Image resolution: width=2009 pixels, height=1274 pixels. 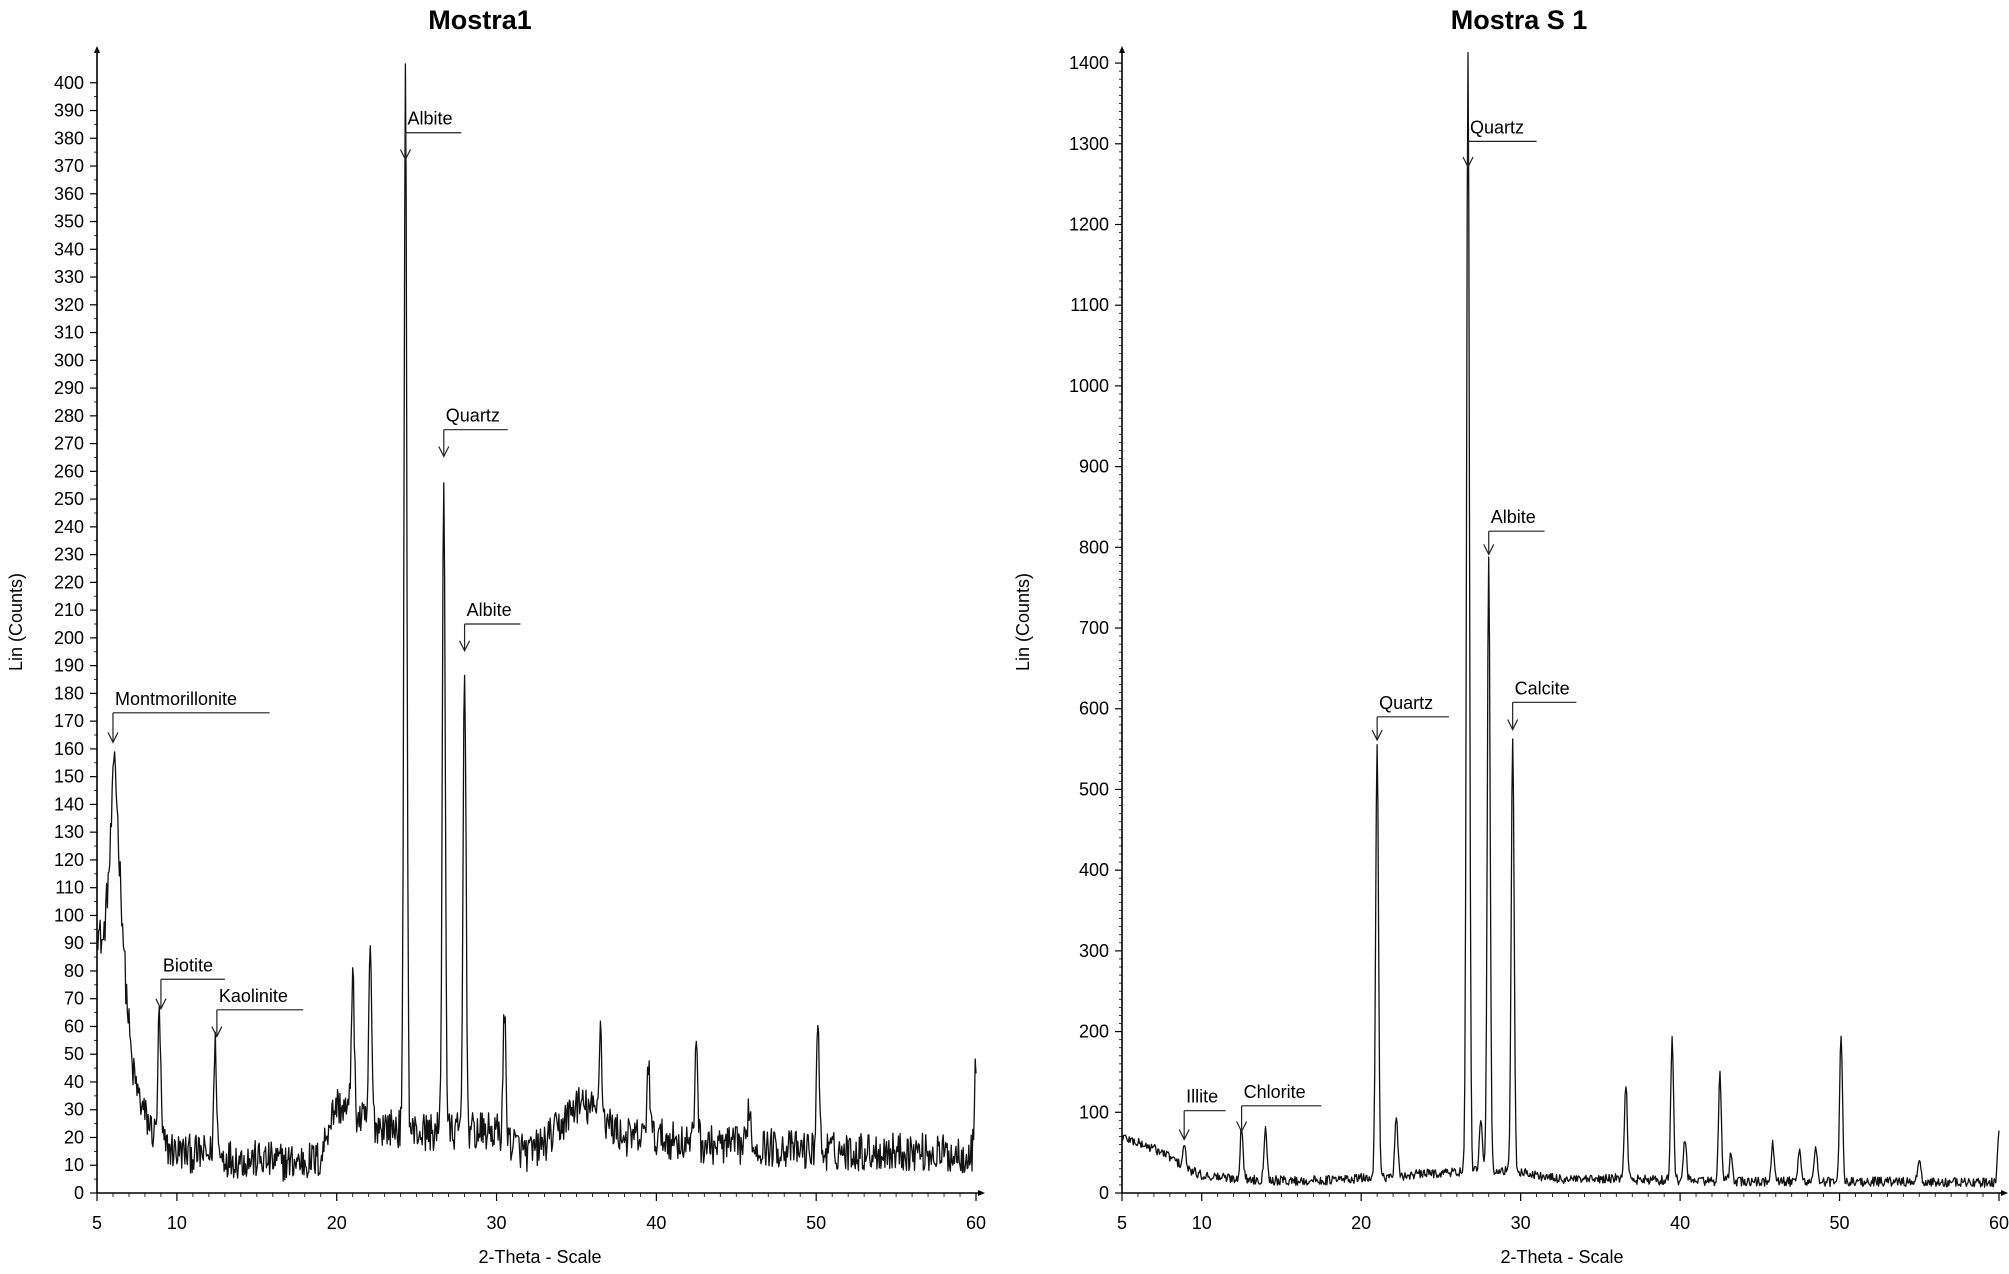 I want to click on y-tick-label: 500, so click(x=1094, y=789).